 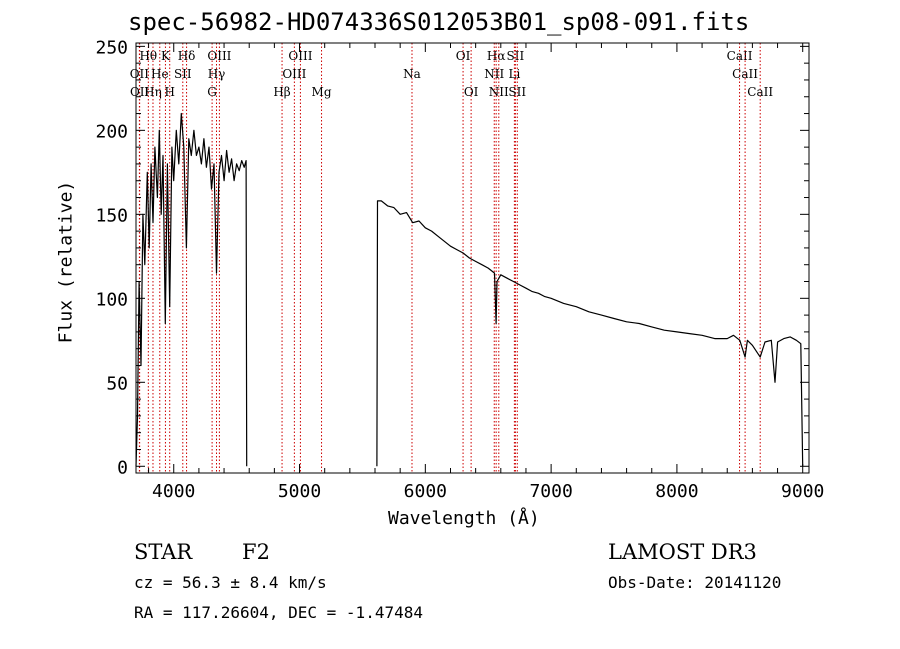 I want to click on line-label: Hθ, so click(x=148, y=56).